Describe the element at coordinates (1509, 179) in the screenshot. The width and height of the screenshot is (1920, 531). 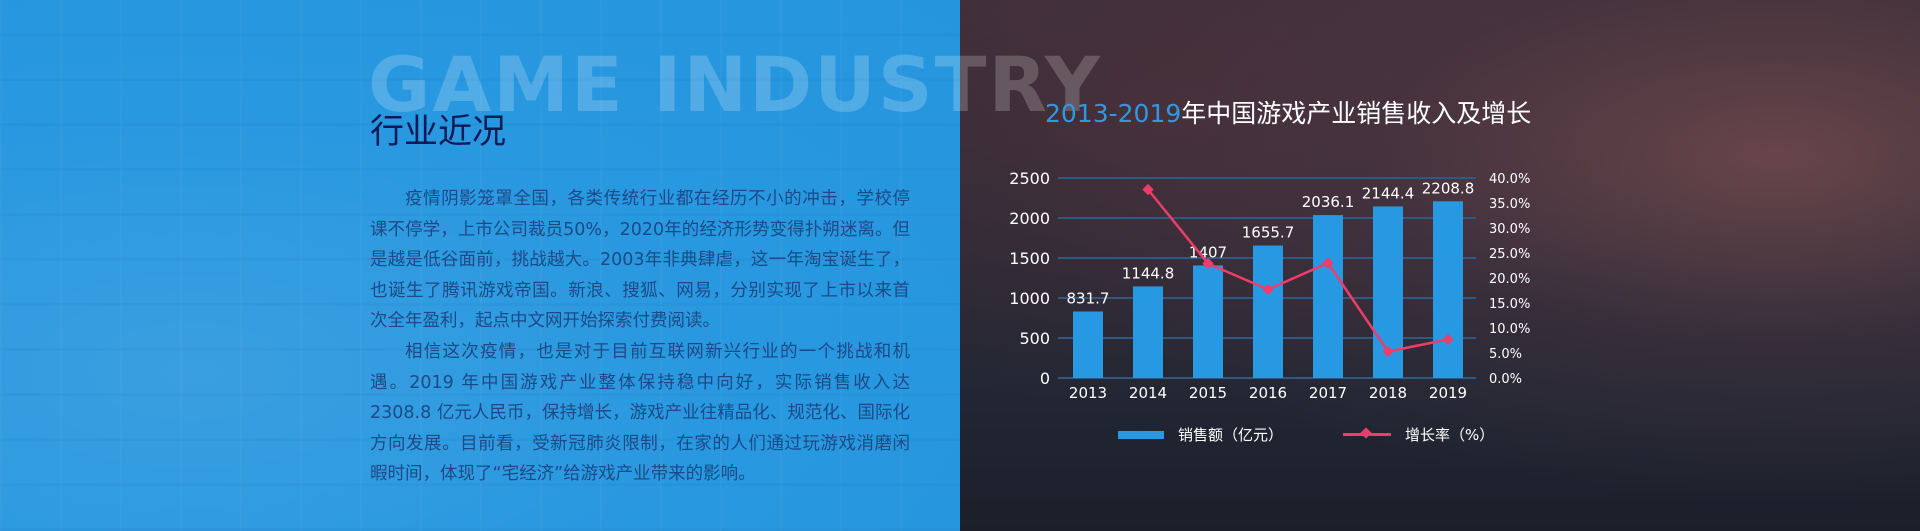
I see `y-right-tick-label: 40.0%` at that location.